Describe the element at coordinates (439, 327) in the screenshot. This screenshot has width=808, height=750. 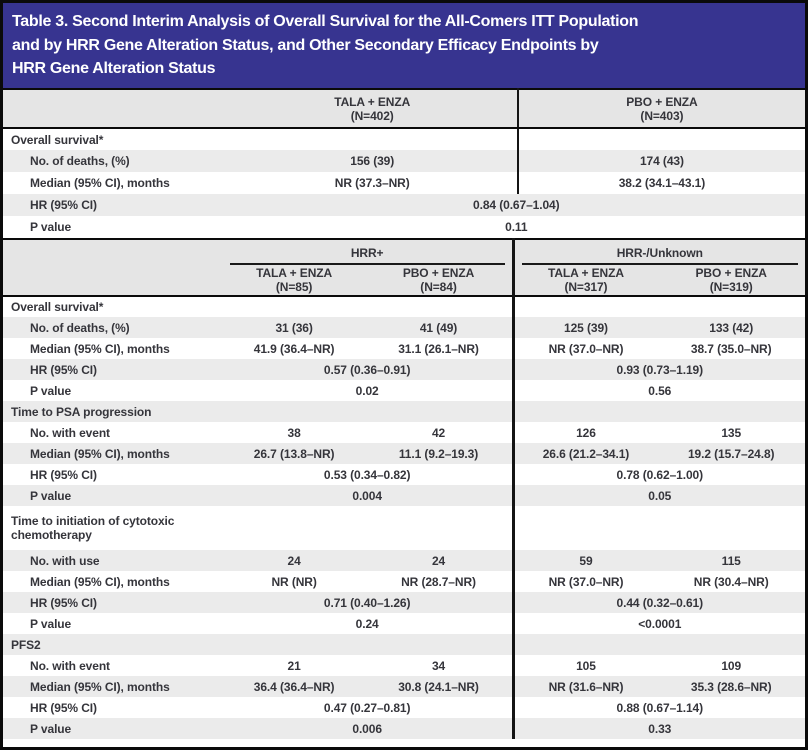
I see `cell-value: 41 (49)` at that location.